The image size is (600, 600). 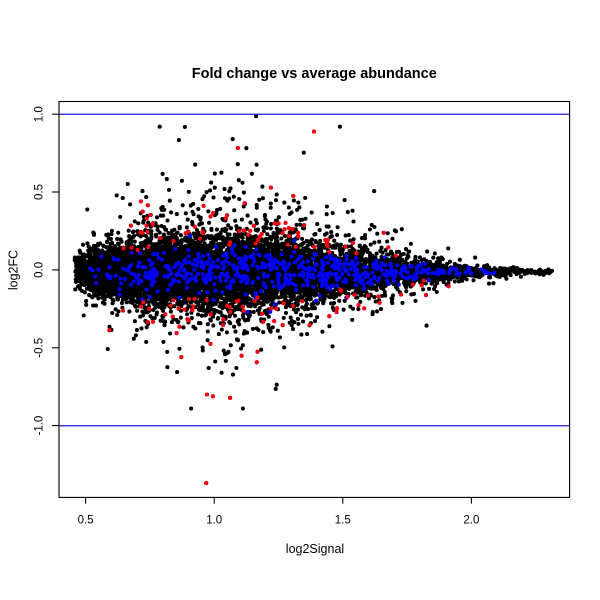 What do you see at coordinates (343, 521) in the screenshot?
I see `svg-text: 1.5` at bounding box center [343, 521].